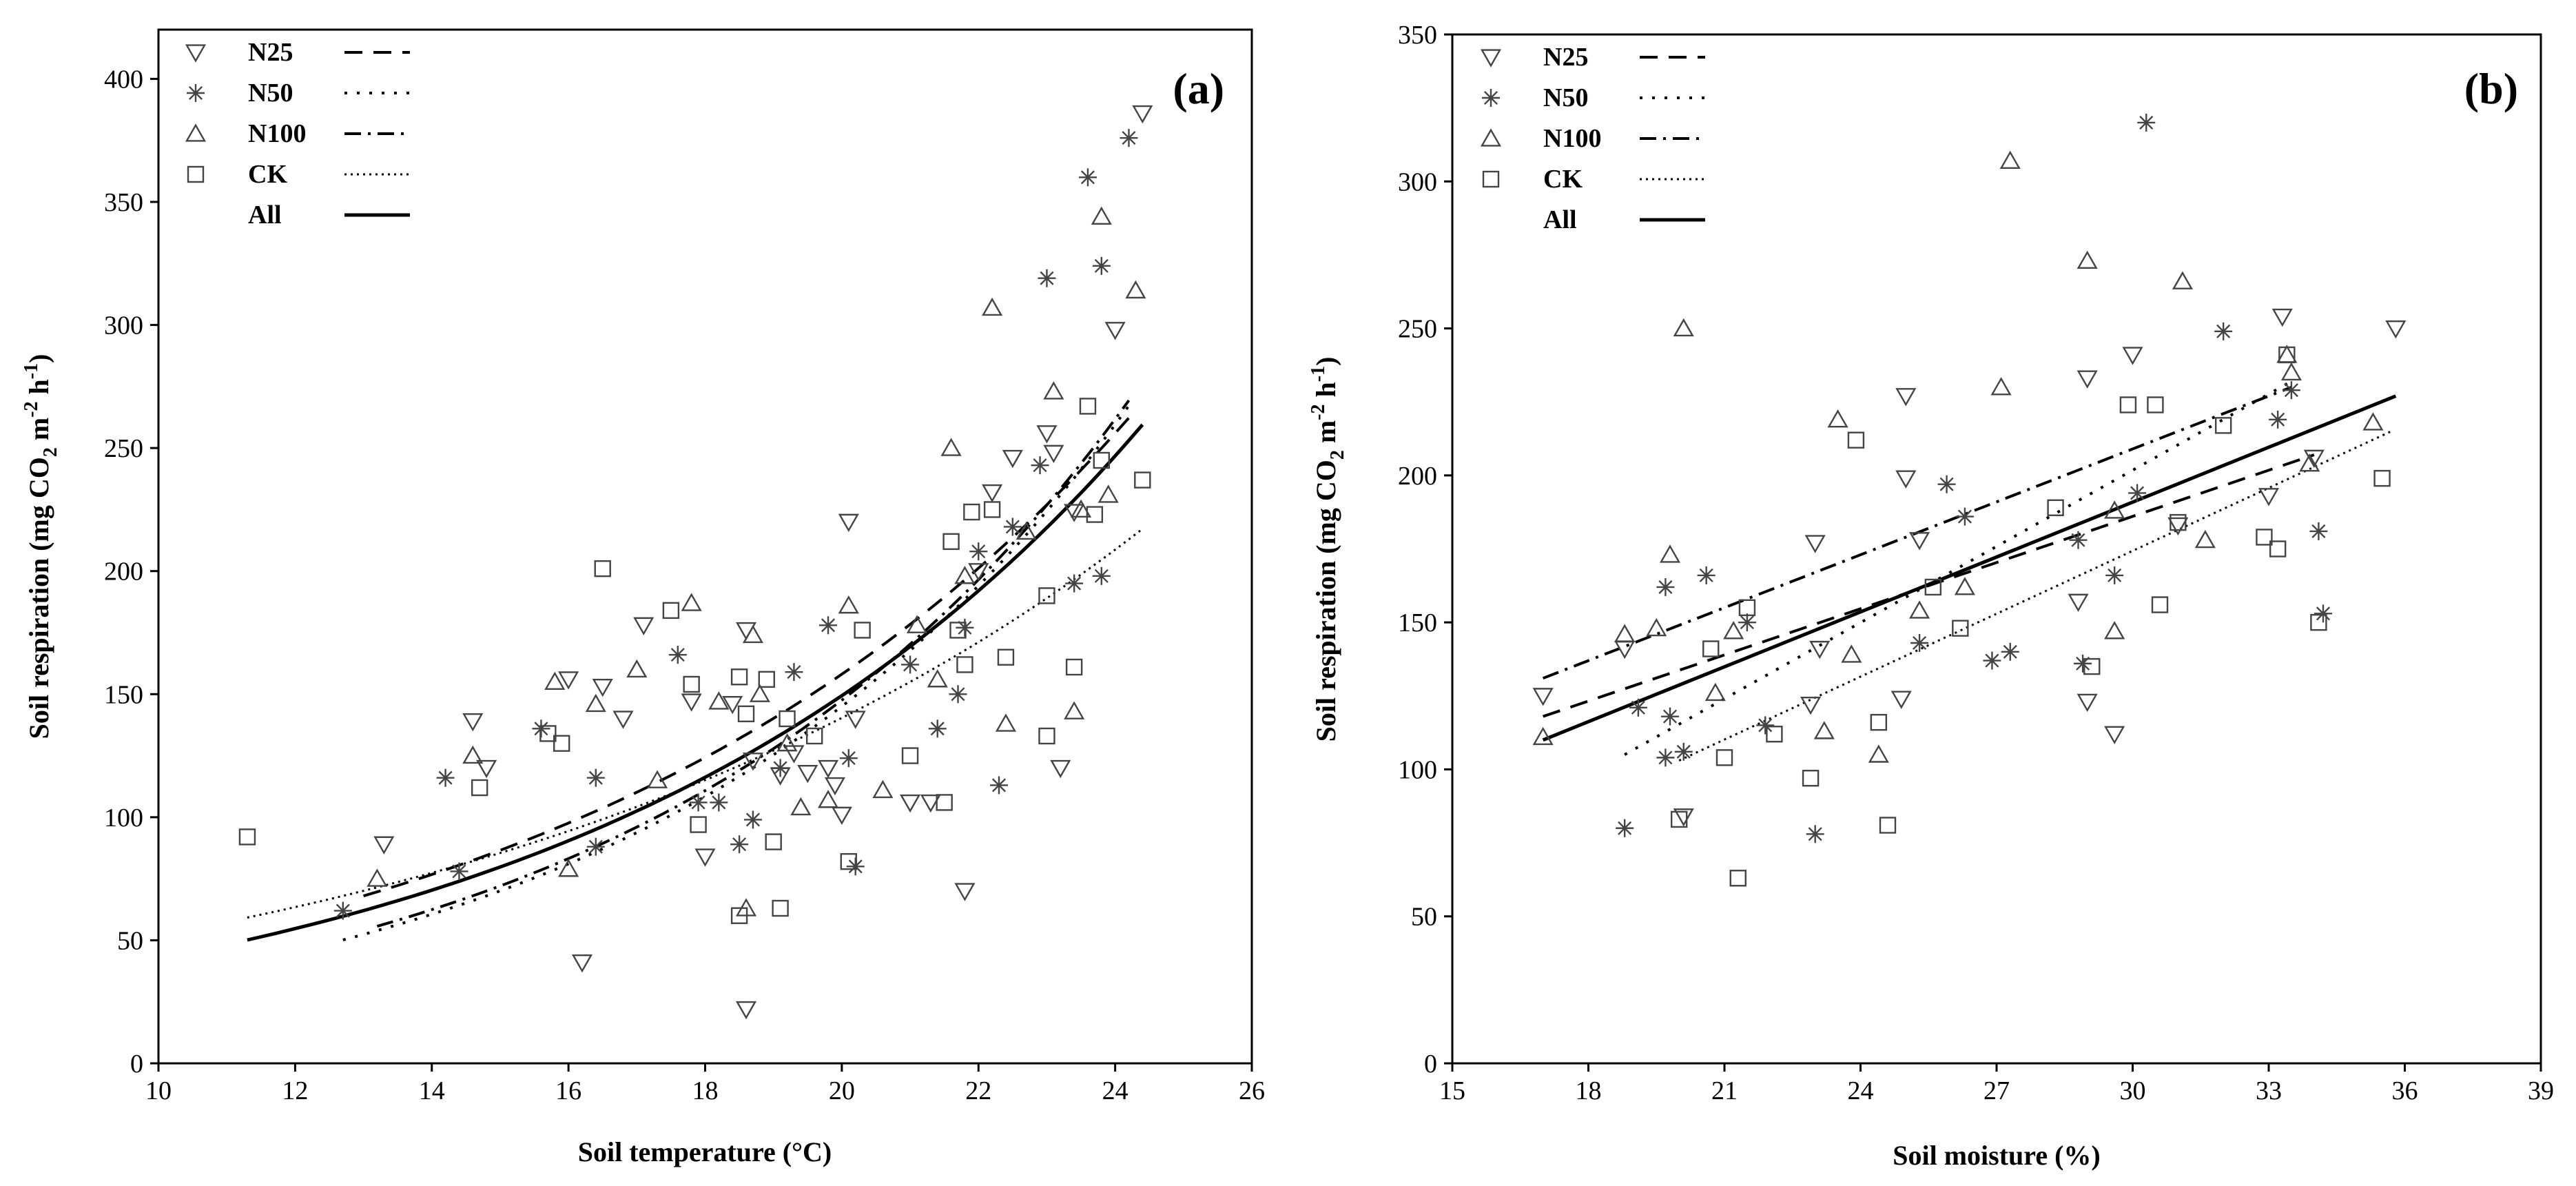 This screenshot has width=2576, height=1186. Describe the element at coordinates (2541, 1090) in the screenshot. I see `panel-b-x-tick-label: 39` at that location.